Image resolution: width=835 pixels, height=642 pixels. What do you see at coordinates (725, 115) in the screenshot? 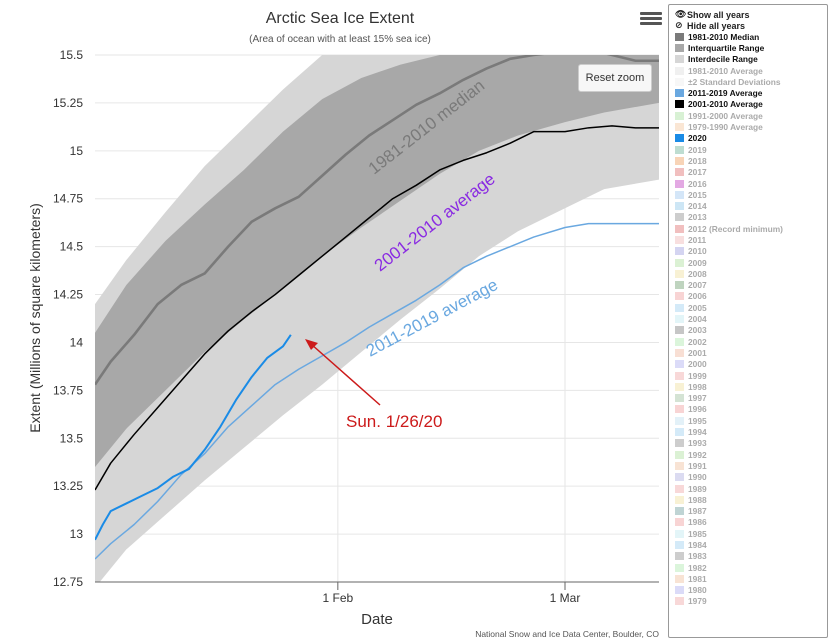
I see `legend-item-label: 1991-2000 Average` at bounding box center [725, 115].